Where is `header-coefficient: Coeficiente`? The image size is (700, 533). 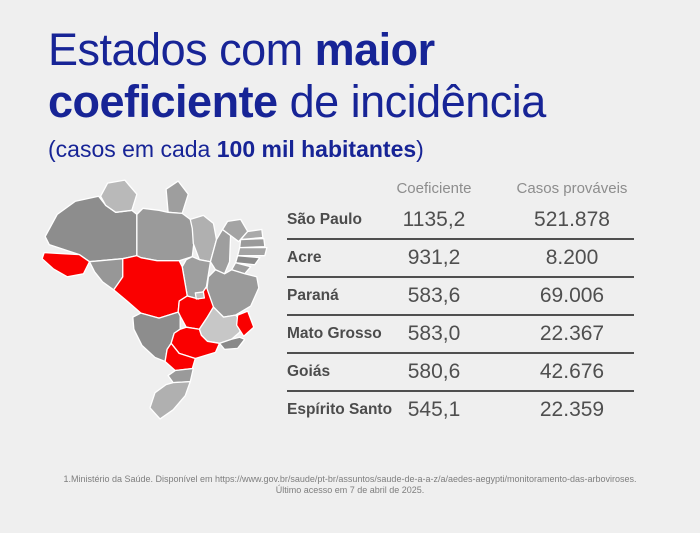 header-coefficient: Coeficiente is located at coordinates (434, 188).